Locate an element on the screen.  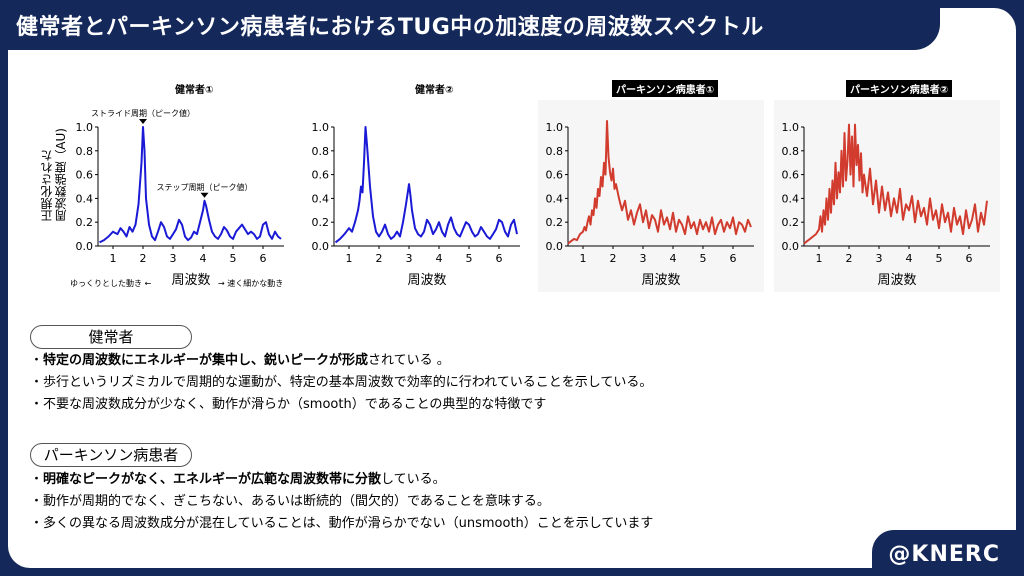
healthy-bullet-1-bold: 特定の周波数にエネルギーが集中し、鋭いピークが形成 is located at coordinates (206, 360).